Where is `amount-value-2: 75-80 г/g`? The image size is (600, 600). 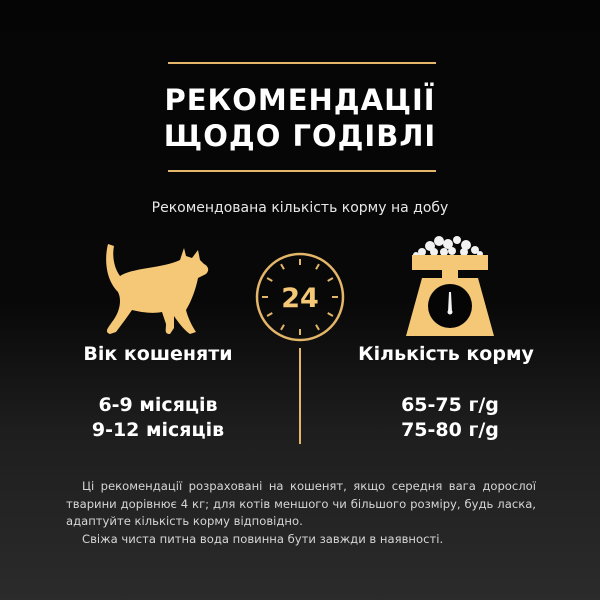
amount-value-2: 75-80 г/g is located at coordinates (450, 430).